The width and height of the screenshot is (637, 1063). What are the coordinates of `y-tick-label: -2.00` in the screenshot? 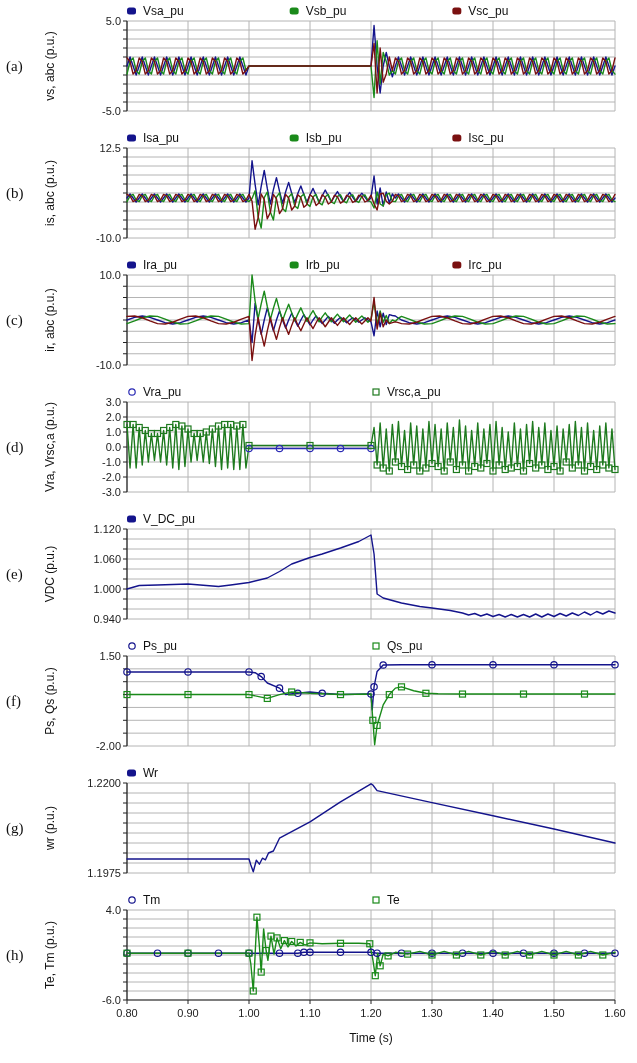 It's located at (108, 745).